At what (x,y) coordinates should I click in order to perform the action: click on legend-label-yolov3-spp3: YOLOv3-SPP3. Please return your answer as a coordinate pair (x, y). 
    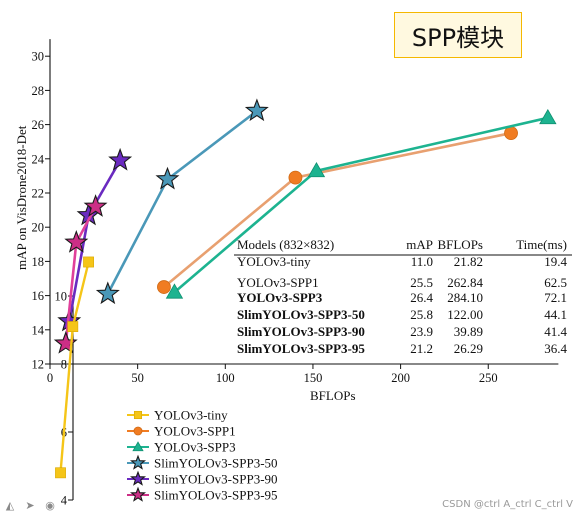
    Looking at the image, I should click on (195, 447).